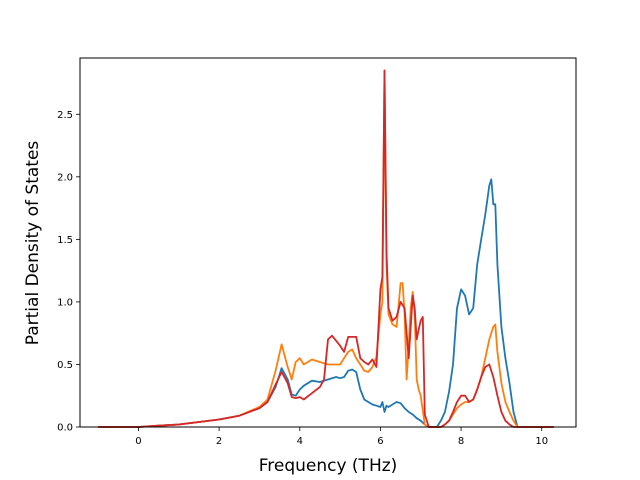  What do you see at coordinates (65, 428) in the screenshot?
I see `y-tick-label: 0.0` at bounding box center [65, 428].